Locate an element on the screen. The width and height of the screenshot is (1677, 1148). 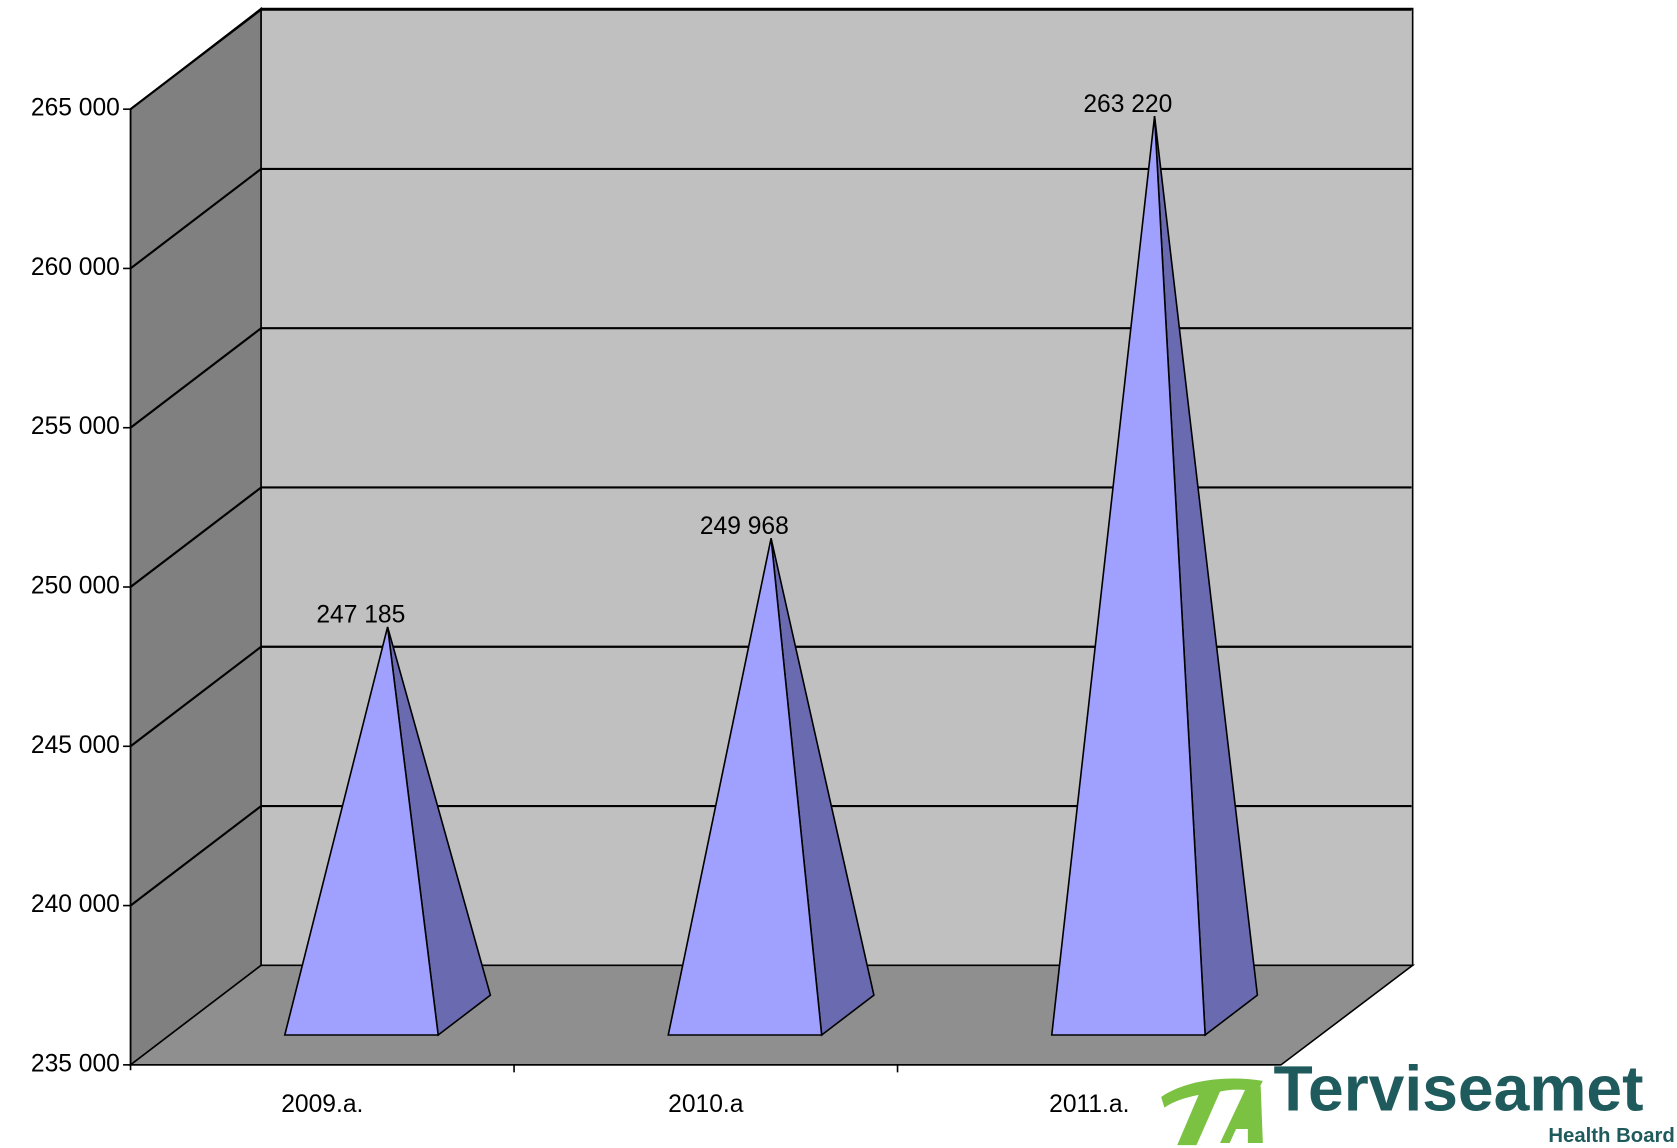
y-tick-label: 235 000 is located at coordinates (75, 1063).